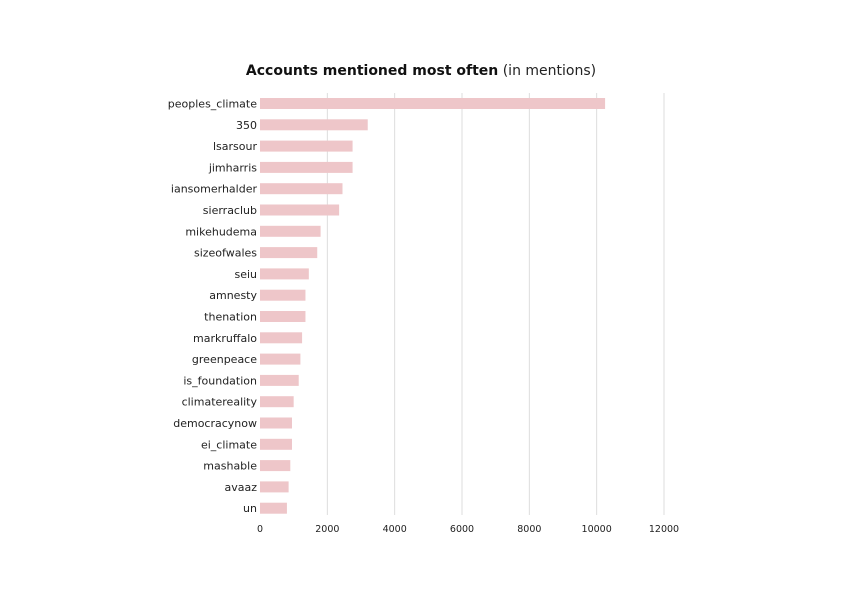  Describe the element at coordinates (233, 295) in the screenshot. I see `category-label-amnesty: amnesty` at that location.